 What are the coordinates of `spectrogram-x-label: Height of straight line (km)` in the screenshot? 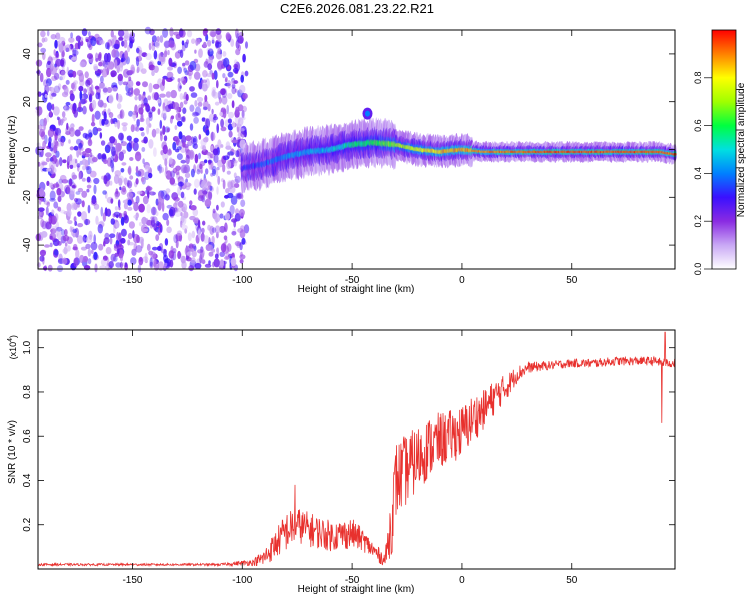 It's located at (356, 289).